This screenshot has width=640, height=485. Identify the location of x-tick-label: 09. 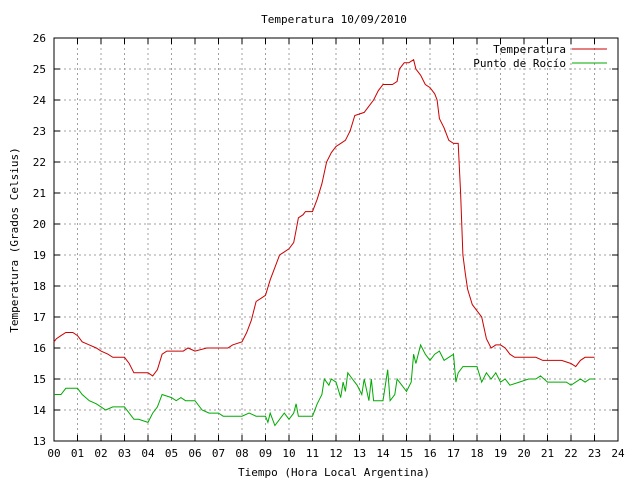
(265, 453).